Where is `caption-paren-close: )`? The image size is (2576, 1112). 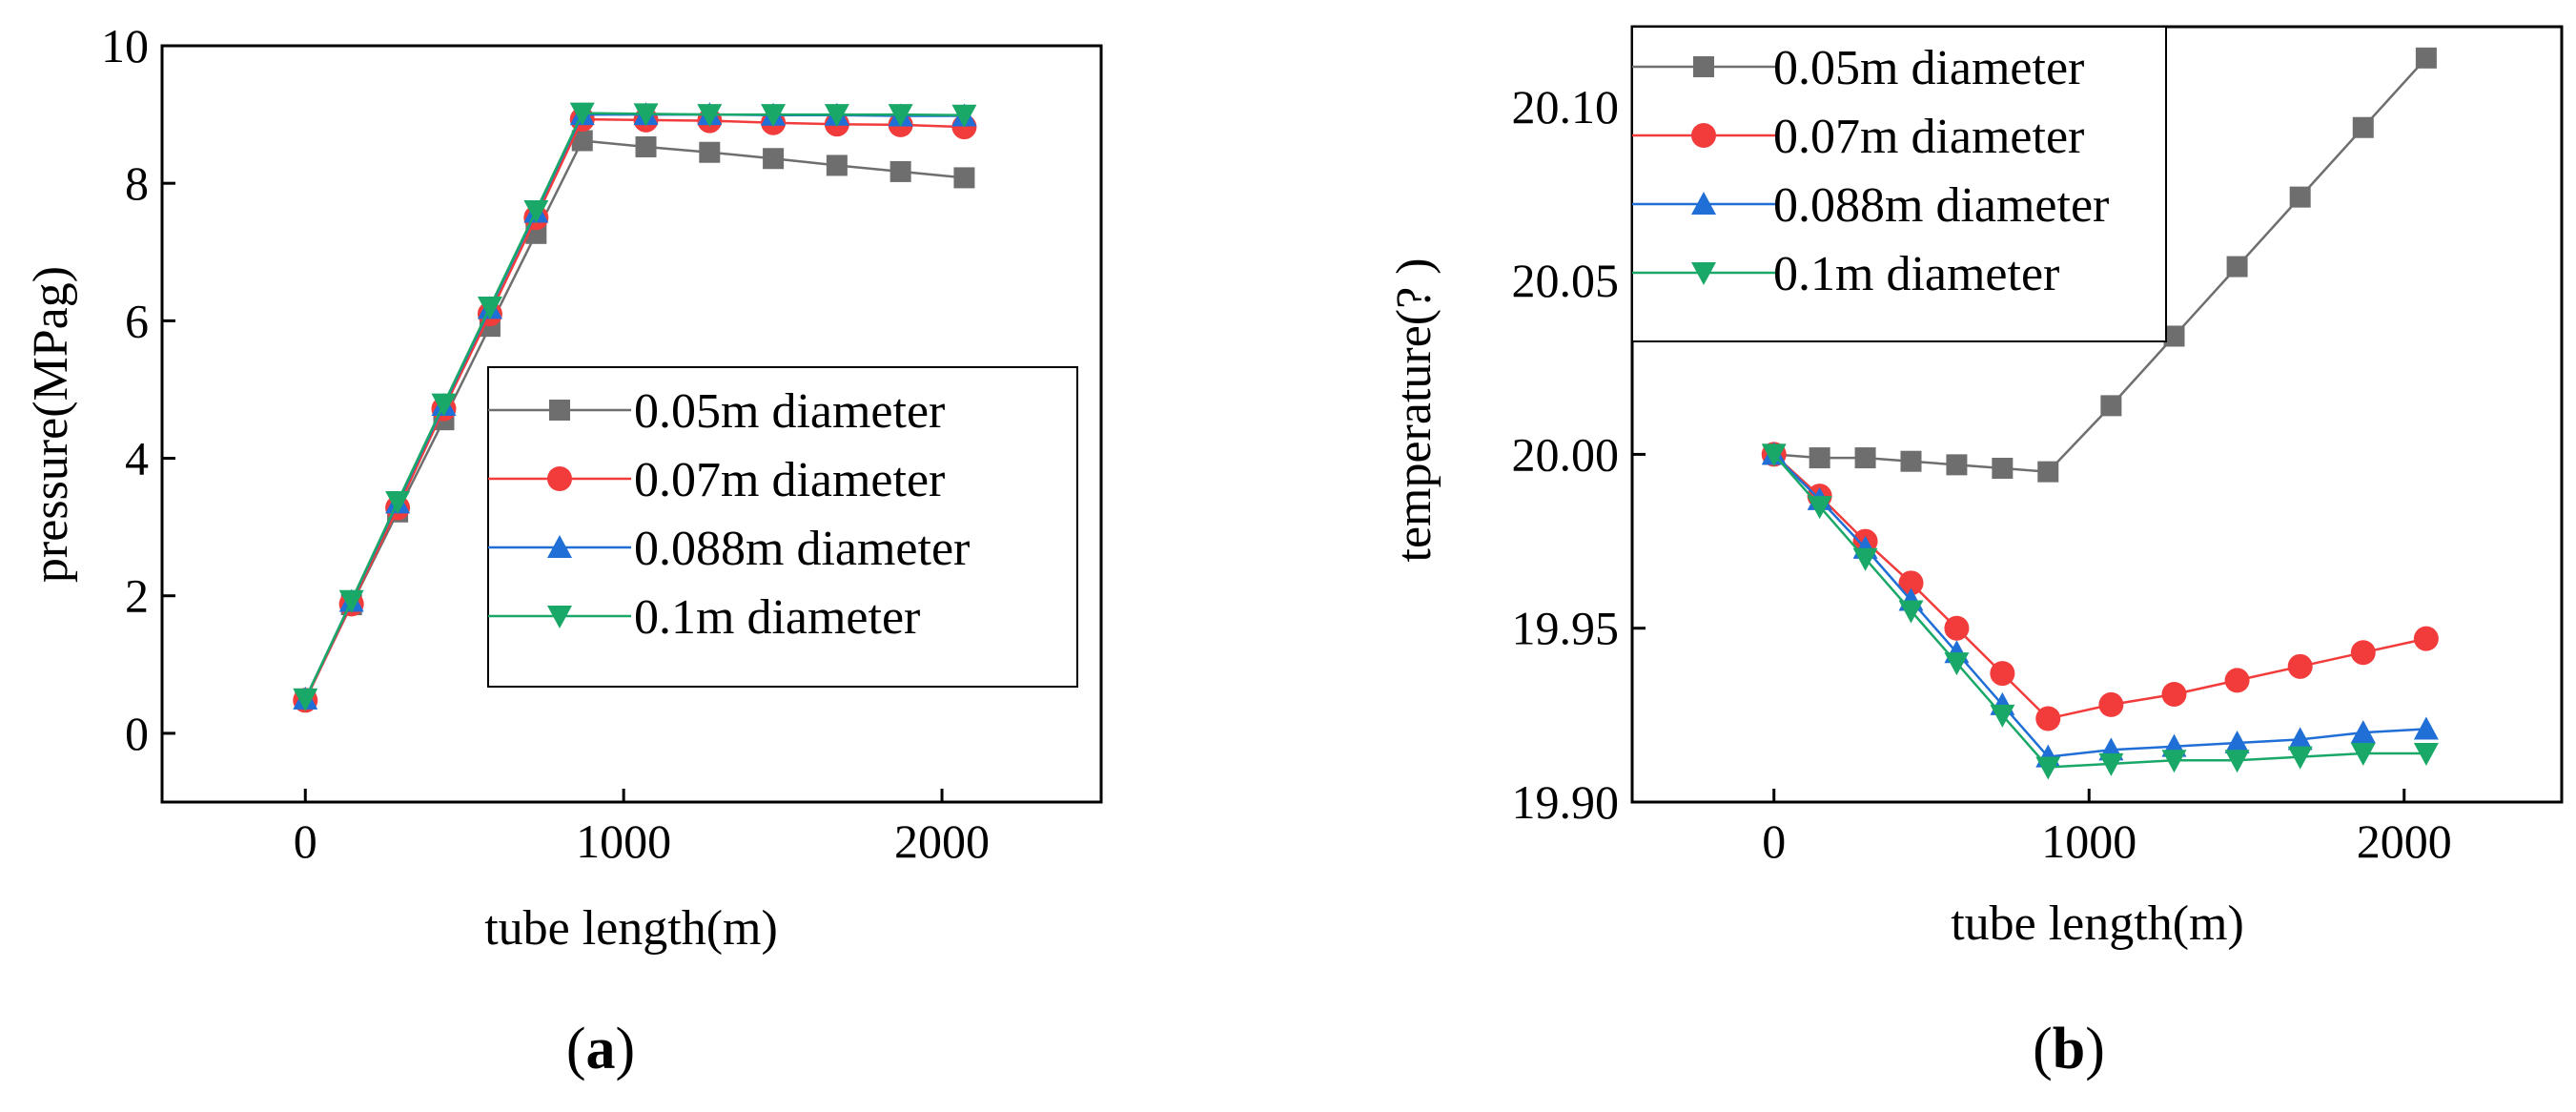 caption-paren-close: ) is located at coordinates (2095, 1049).